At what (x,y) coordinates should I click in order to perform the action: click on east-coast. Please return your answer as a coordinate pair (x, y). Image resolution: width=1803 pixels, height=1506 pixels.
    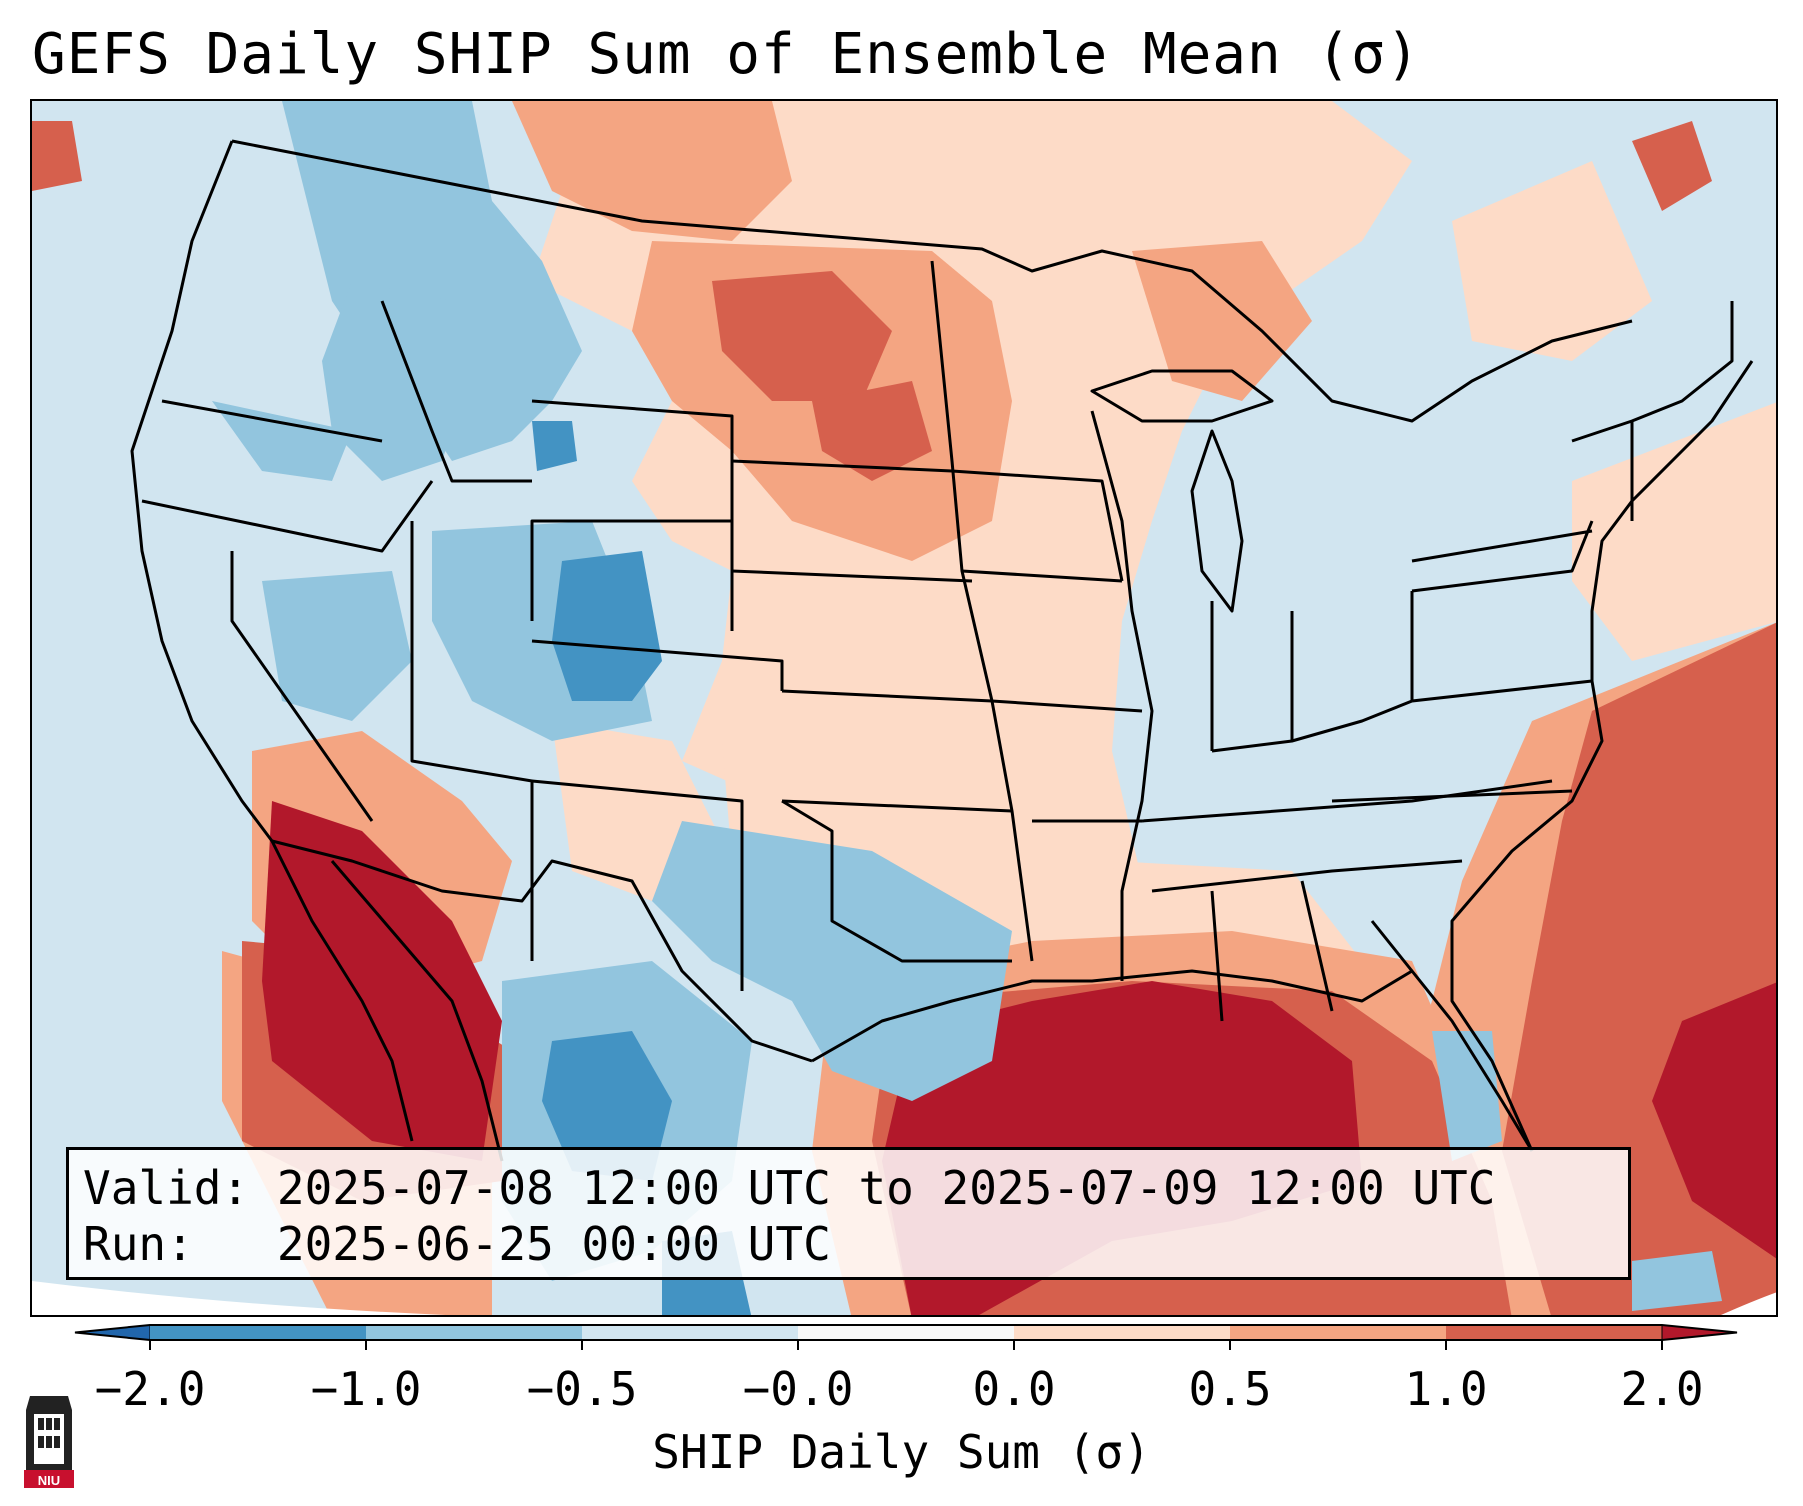
    Looking at the image, I should click on (1602, 756).